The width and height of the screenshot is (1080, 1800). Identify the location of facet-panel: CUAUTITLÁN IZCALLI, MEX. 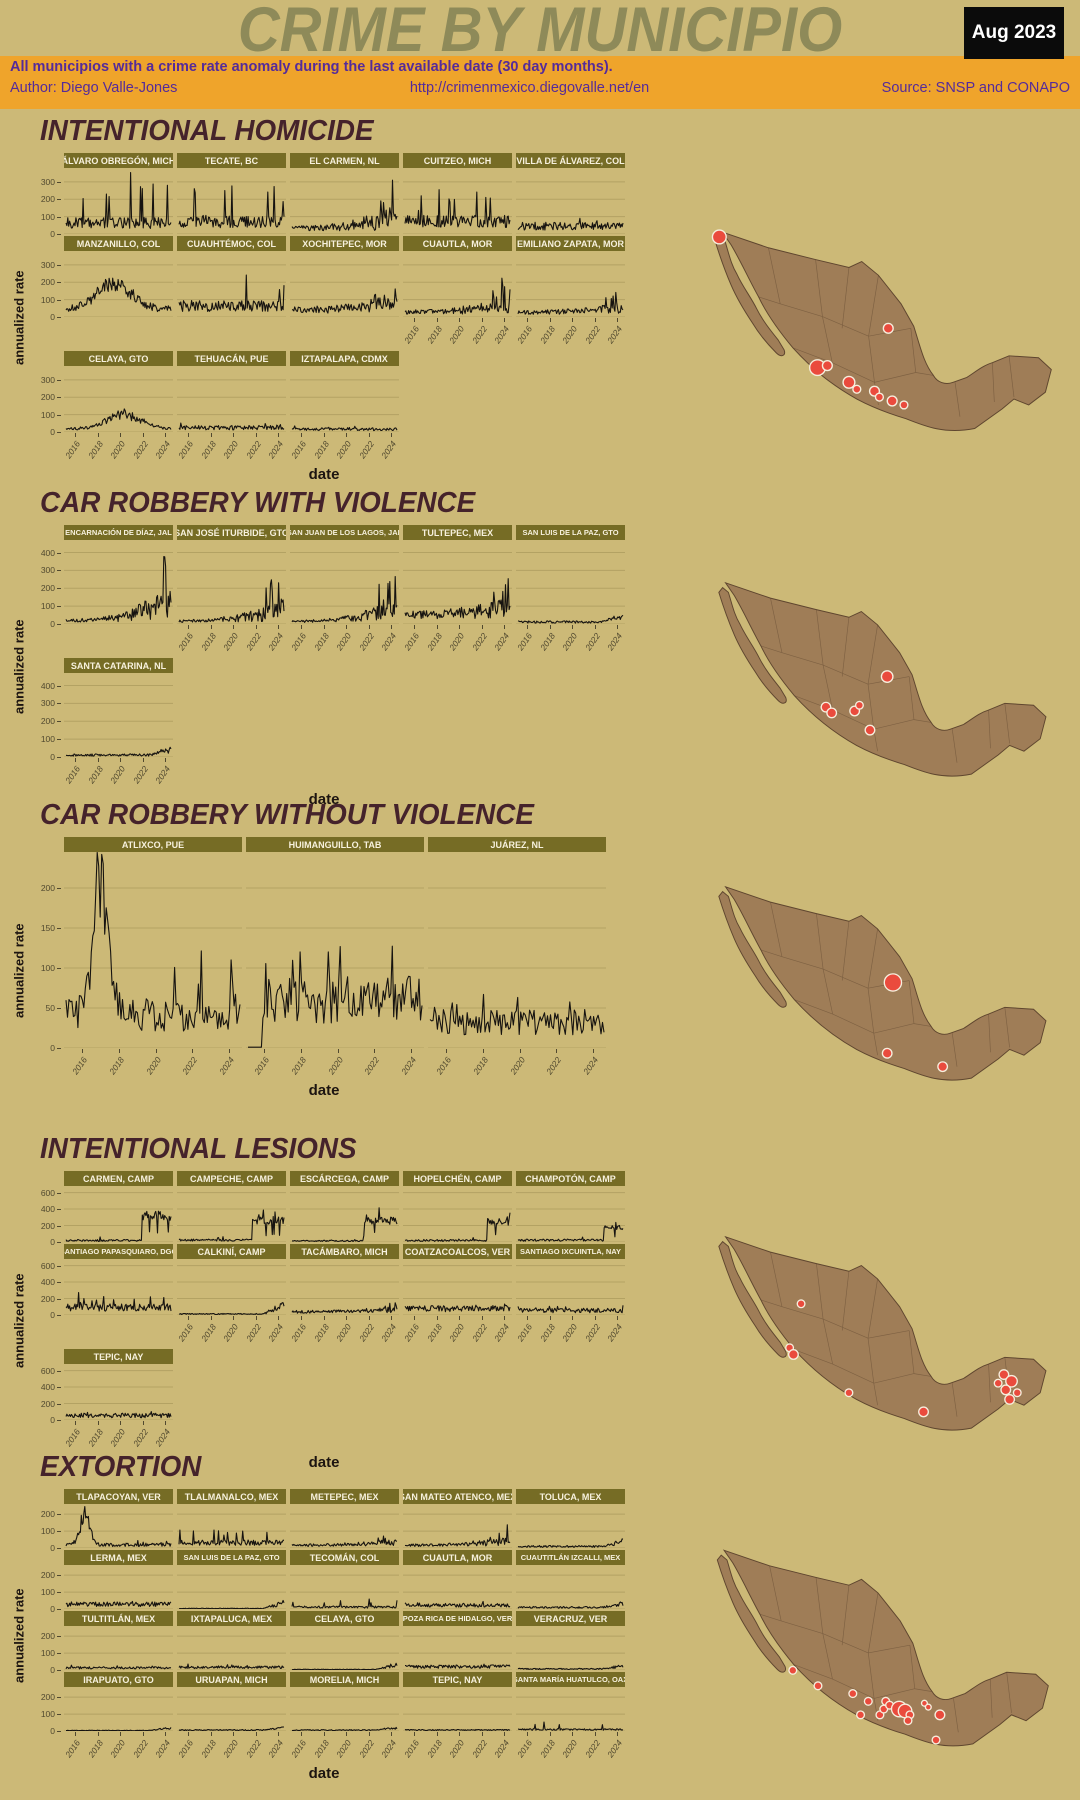
(570, 1579).